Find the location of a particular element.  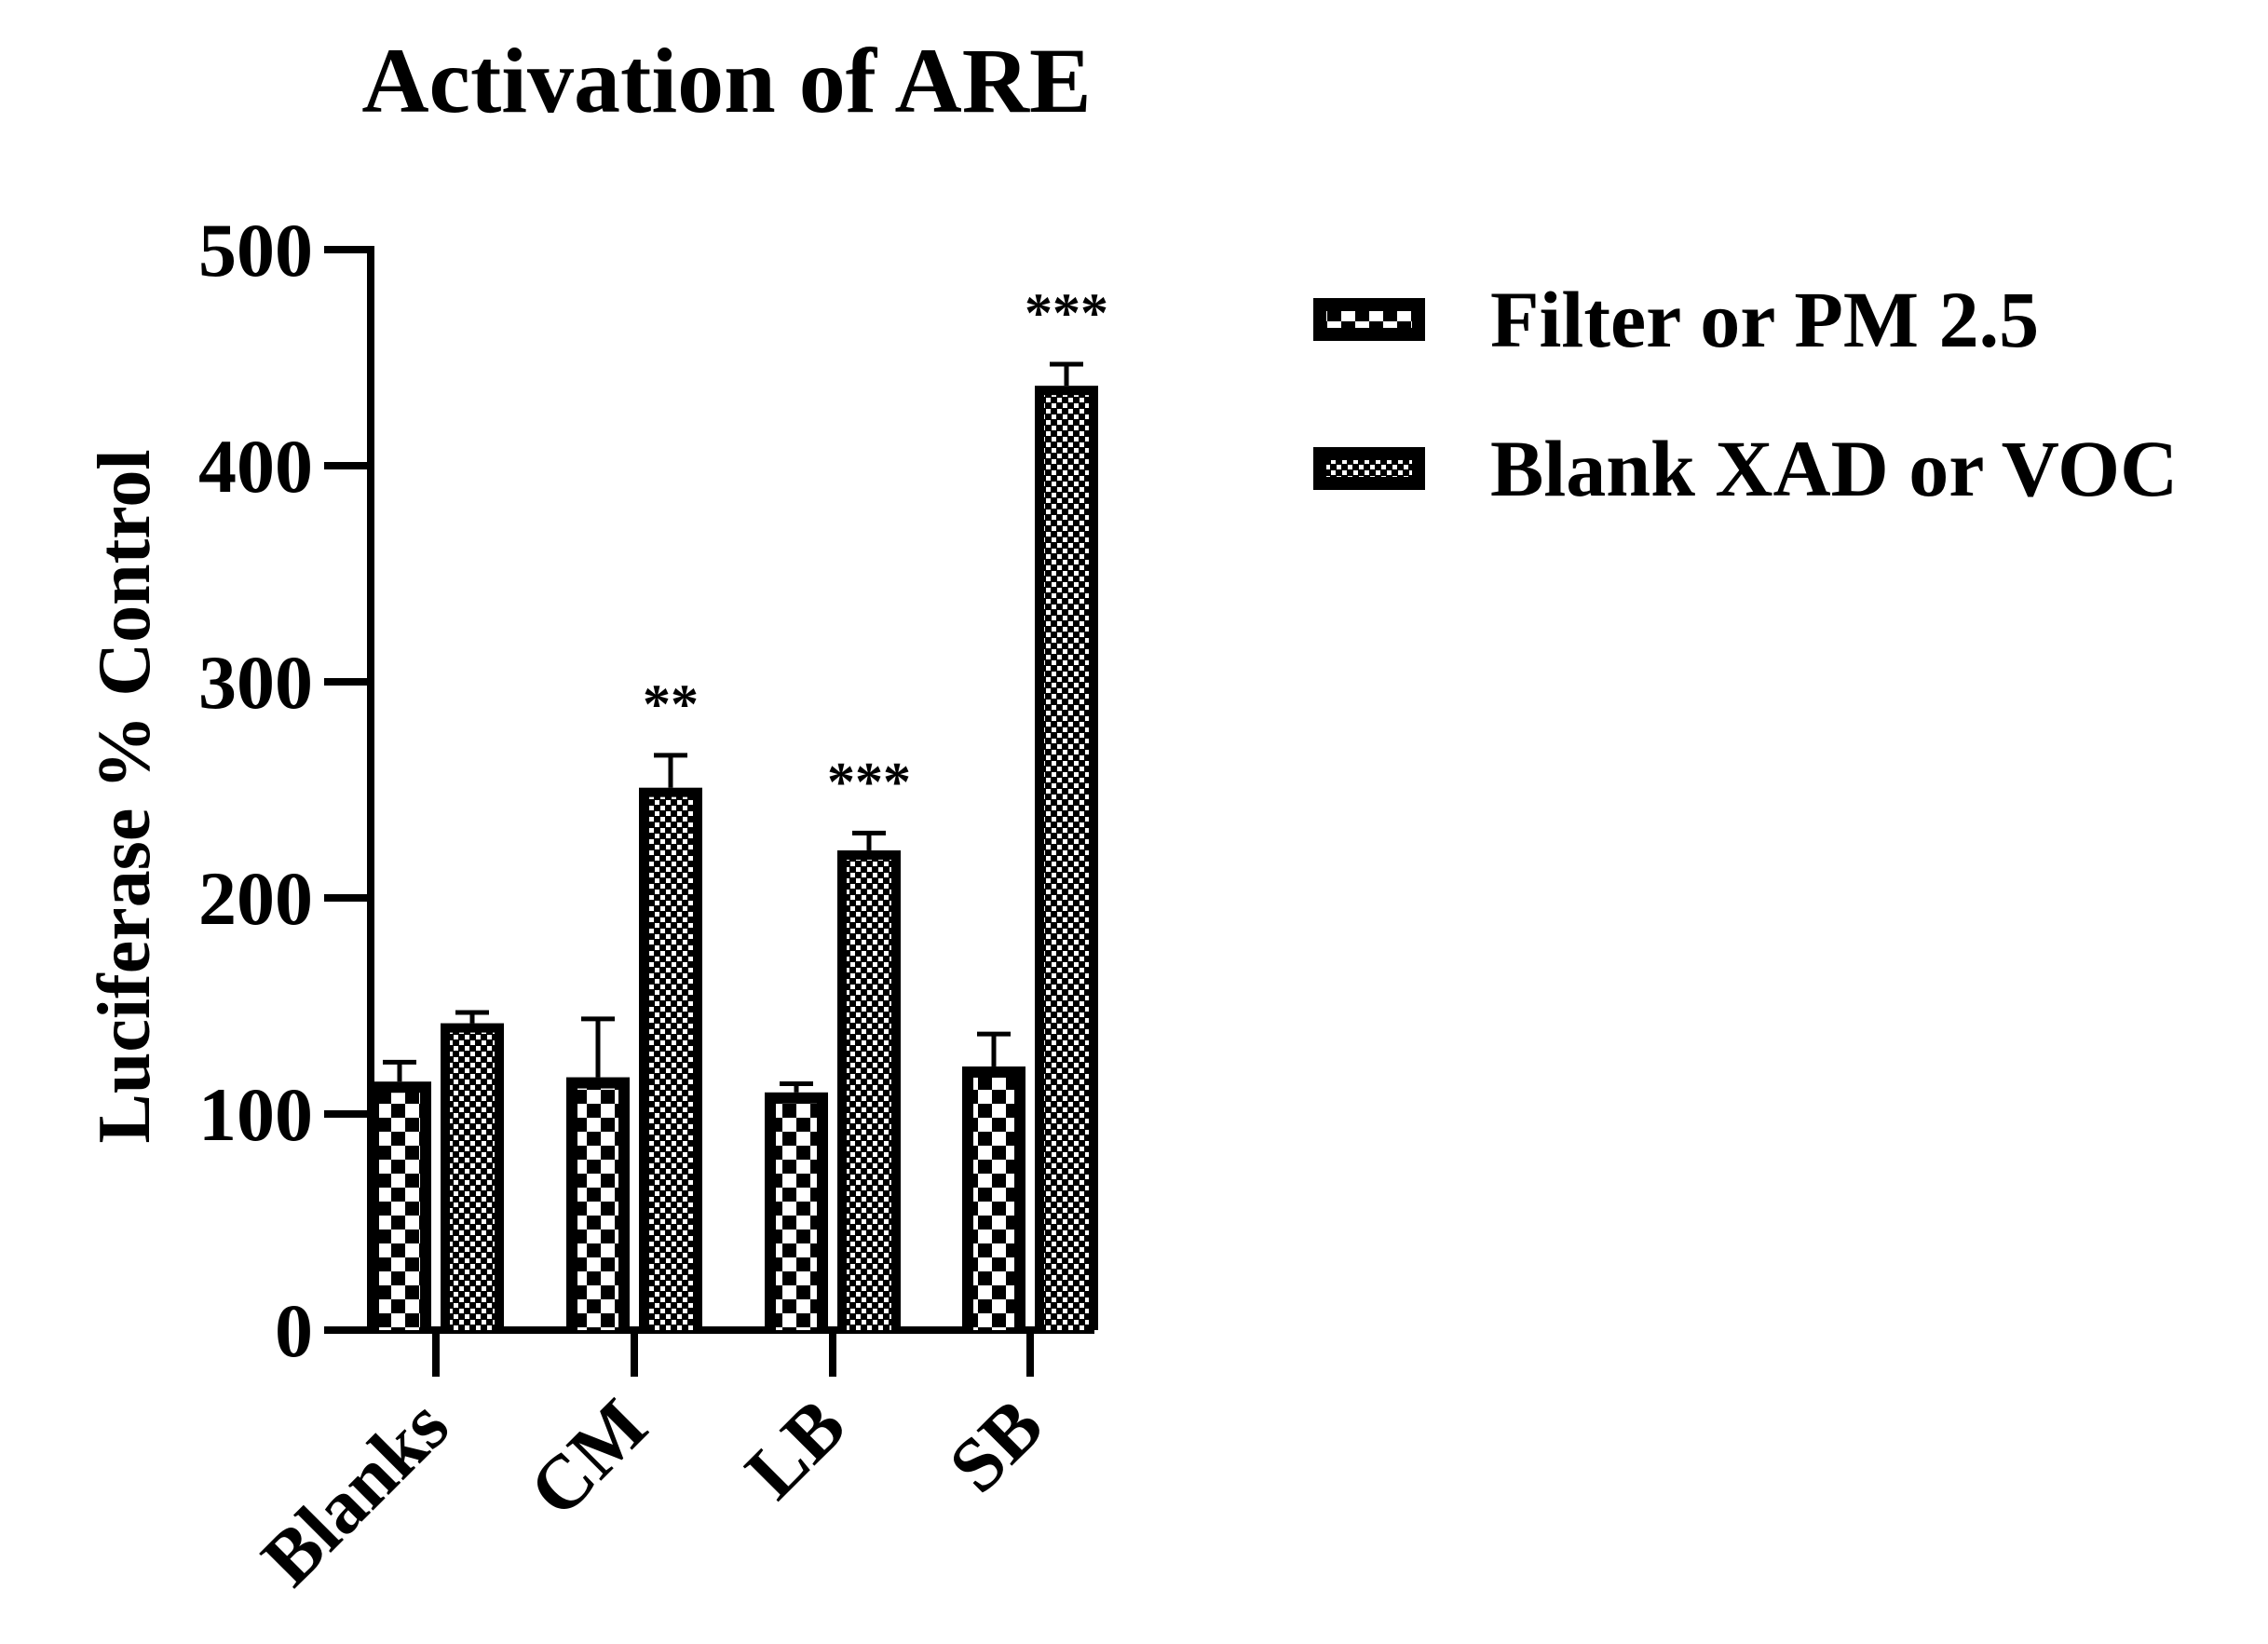

legend-item-blank-xad: Blank XAD or VOC is located at coordinates (1745, 468).